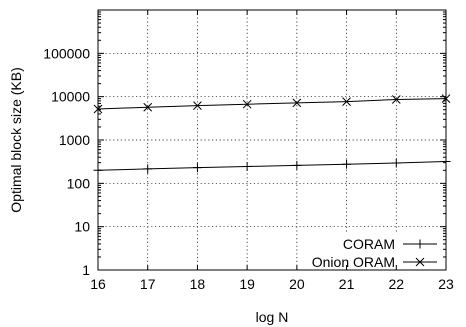  I want to click on x-tick-label: 18, so click(198, 284).